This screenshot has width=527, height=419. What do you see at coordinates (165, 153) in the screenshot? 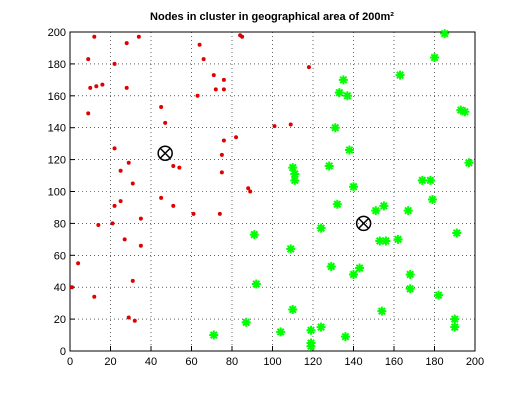
I see `centroid` at bounding box center [165, 153].